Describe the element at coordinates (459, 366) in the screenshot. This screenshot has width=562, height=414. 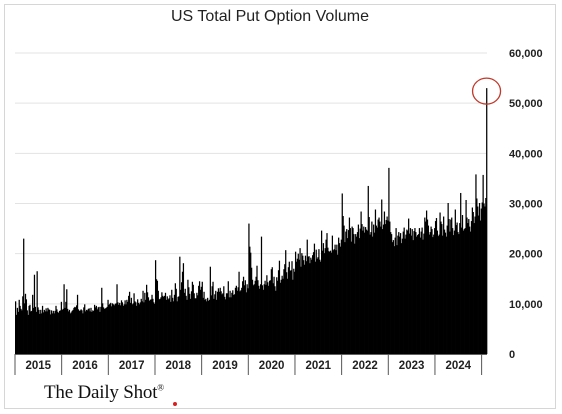
I see `x-tick-label: 2024` at that location.